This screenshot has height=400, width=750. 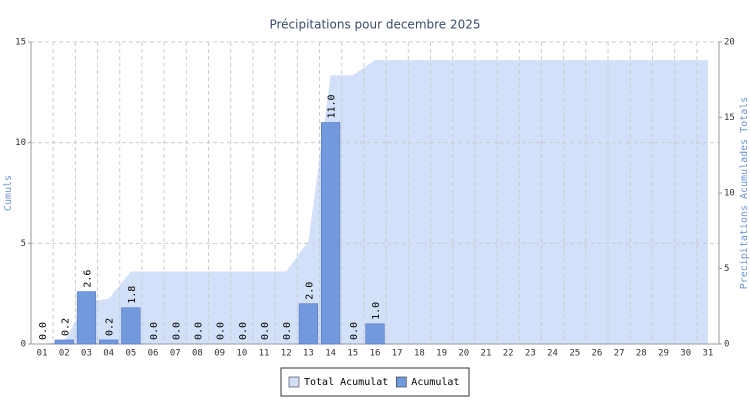 I want to click on x-tick-label: 15, so click(x=352, y=354).